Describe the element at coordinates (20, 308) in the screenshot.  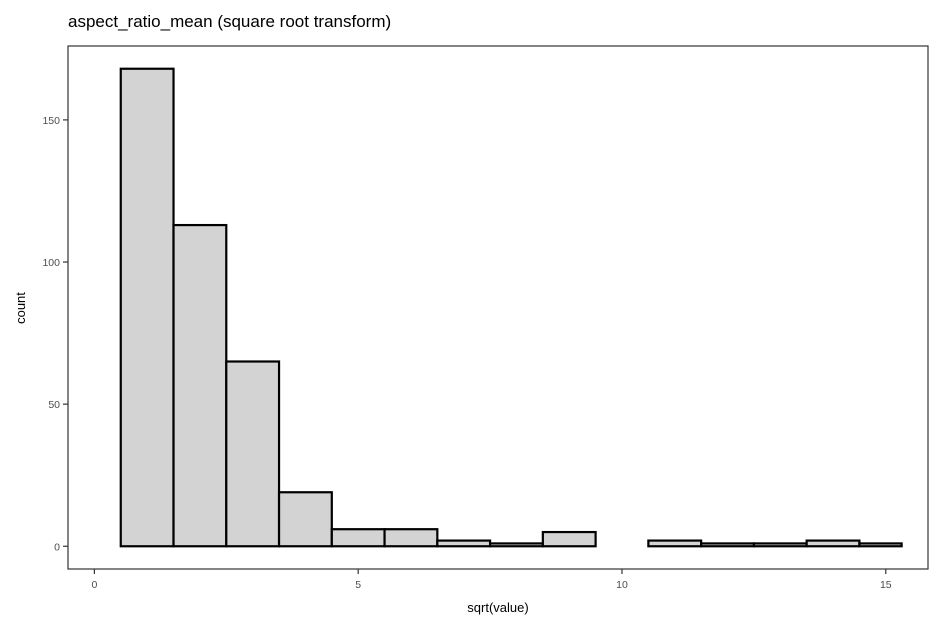
I see `y-axis-title: count` at that location.